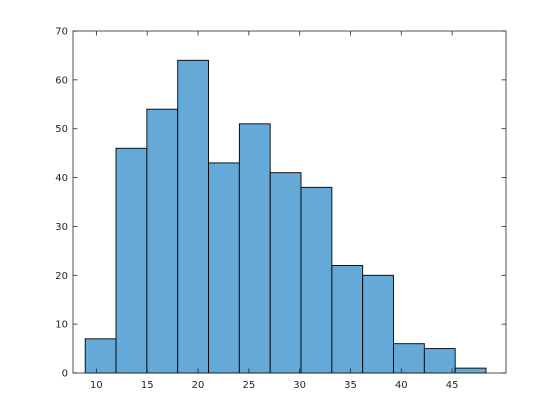  I want to click on x-tick-label: 20, so click(198, 385).